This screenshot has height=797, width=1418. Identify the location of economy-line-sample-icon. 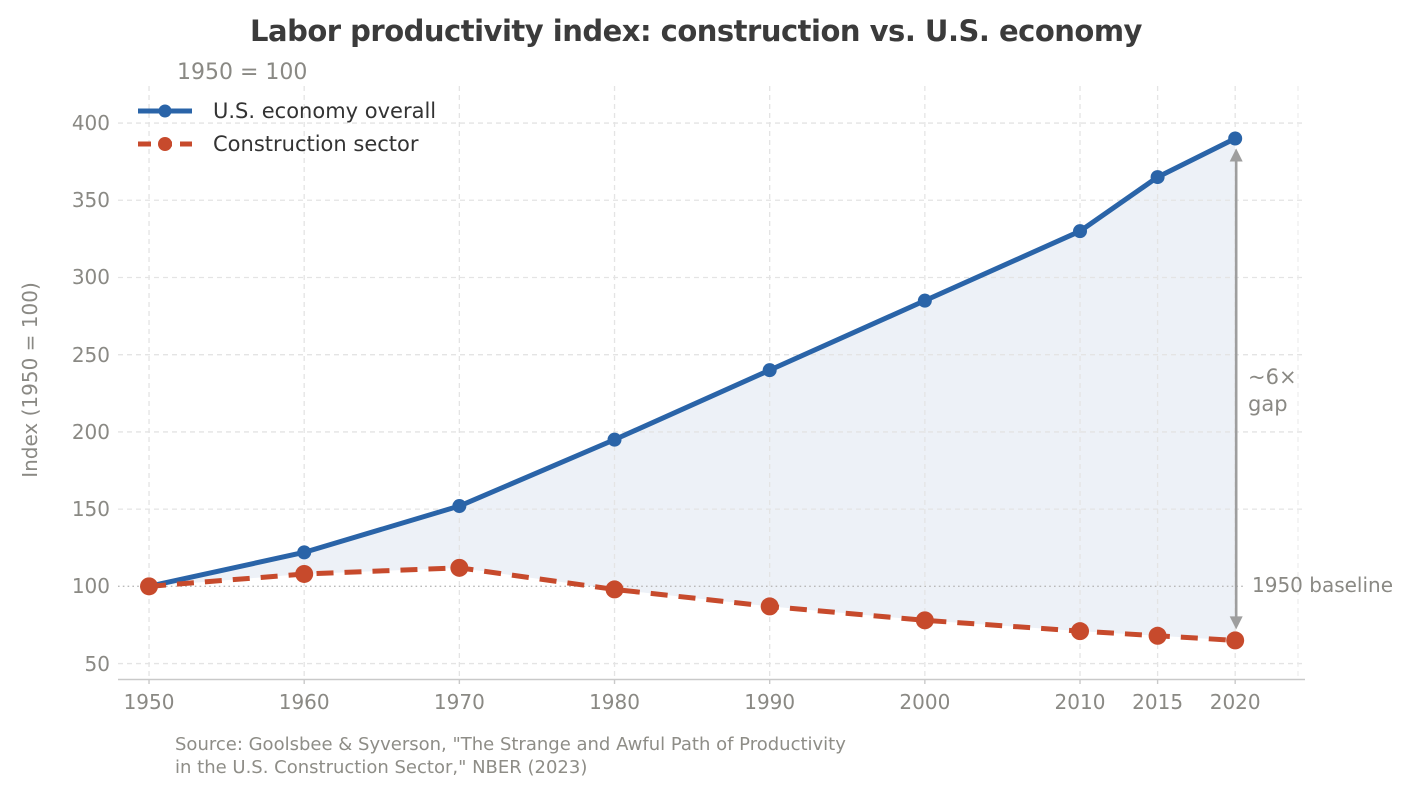
(165, 111).